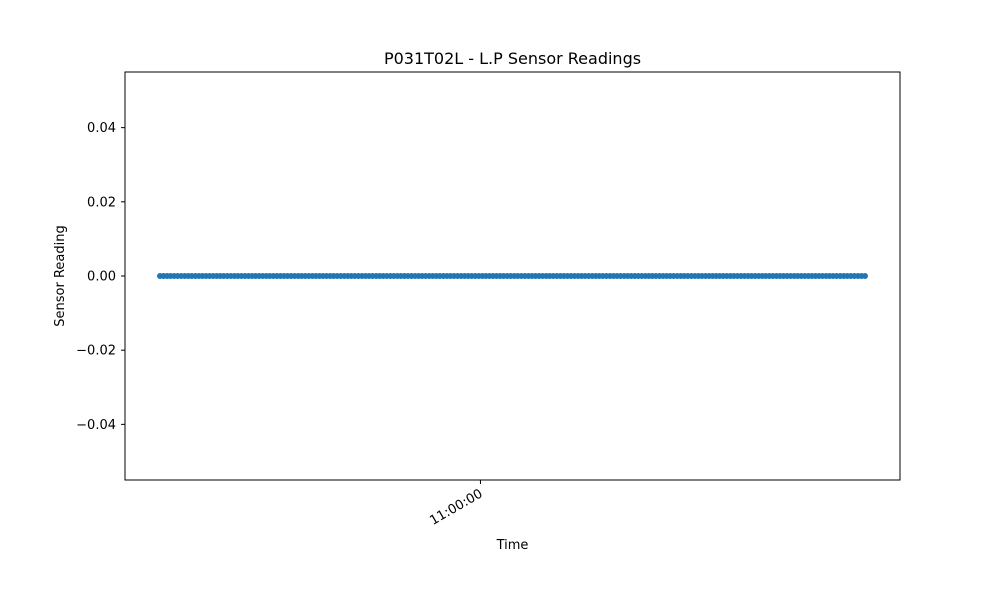 The width and height of the screenshot is (1000, 600). I want to click on y-tick-label: 0.04, so click(101, 128).